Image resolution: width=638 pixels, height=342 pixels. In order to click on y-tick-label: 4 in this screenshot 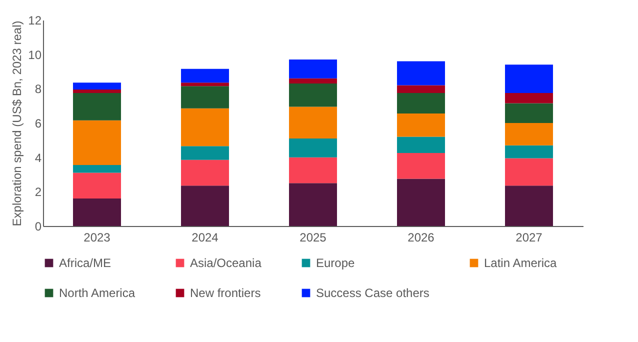, I will do `click(38, 157)`.